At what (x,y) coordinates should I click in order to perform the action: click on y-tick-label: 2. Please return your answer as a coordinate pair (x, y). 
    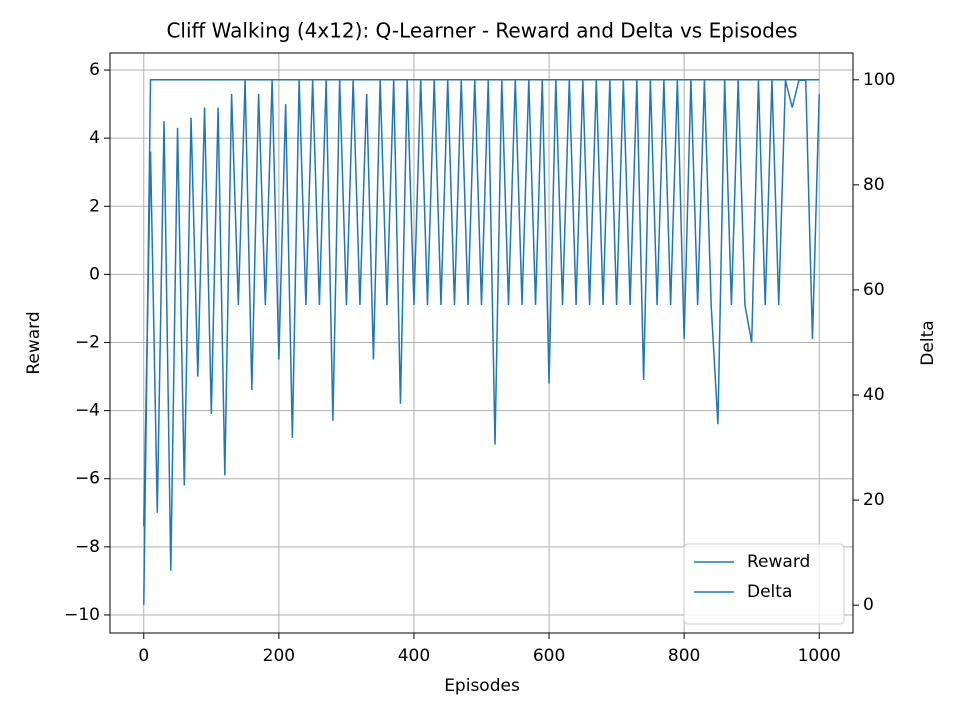
    Looking at the image, I should click on (94, 206).